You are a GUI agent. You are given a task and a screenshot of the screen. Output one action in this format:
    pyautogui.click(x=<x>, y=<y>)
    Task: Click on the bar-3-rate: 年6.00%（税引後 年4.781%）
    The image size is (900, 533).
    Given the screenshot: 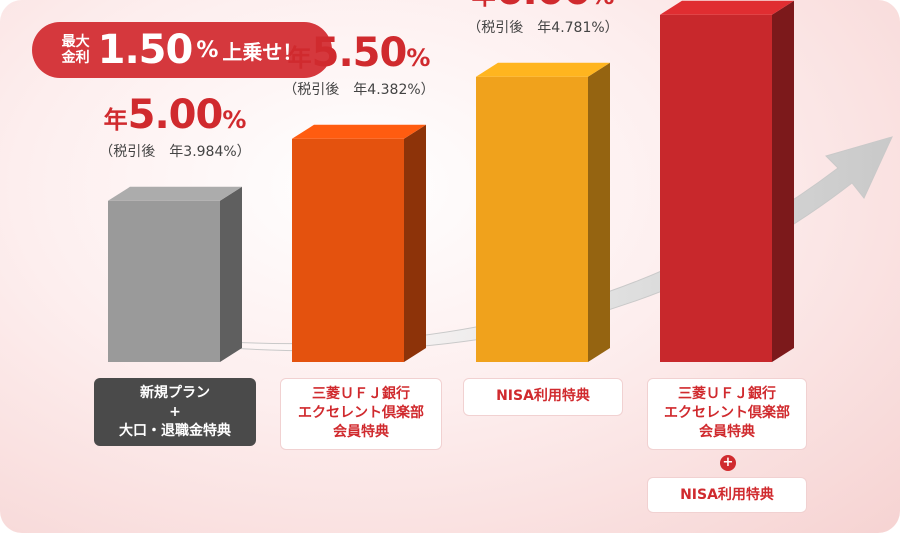 What is the action you would take?
    pyautogui.click(x=543, y=18)
    